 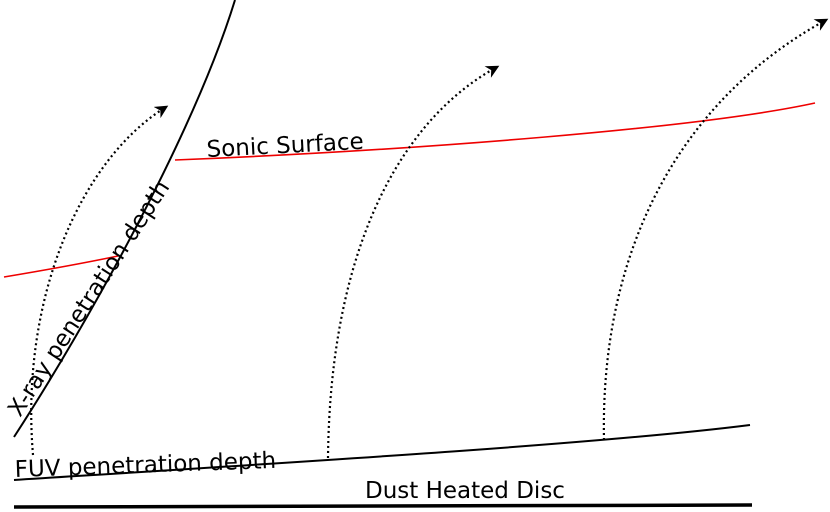 I want to click on dust-disc-line, so click(x=383, y=506).